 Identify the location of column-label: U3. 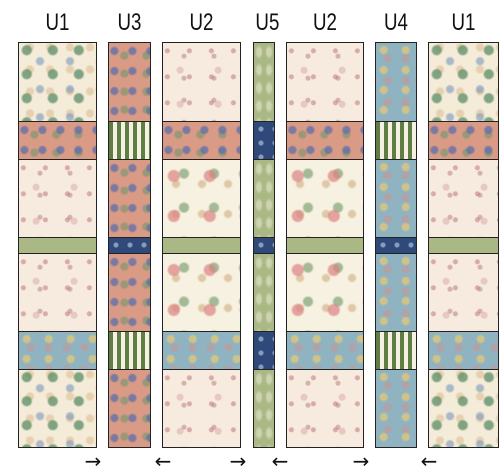
(129, 22).